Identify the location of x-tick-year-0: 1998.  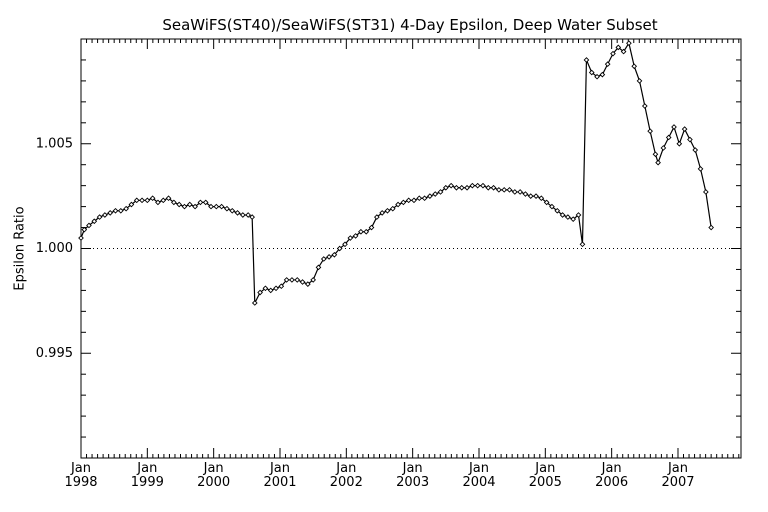
(80, 482).